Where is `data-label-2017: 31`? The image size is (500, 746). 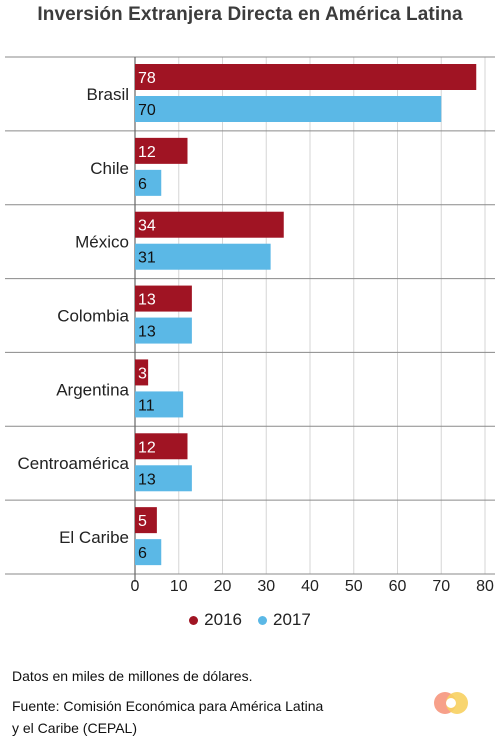
data-label-2017: 31 is located at coordinates (147, 258).